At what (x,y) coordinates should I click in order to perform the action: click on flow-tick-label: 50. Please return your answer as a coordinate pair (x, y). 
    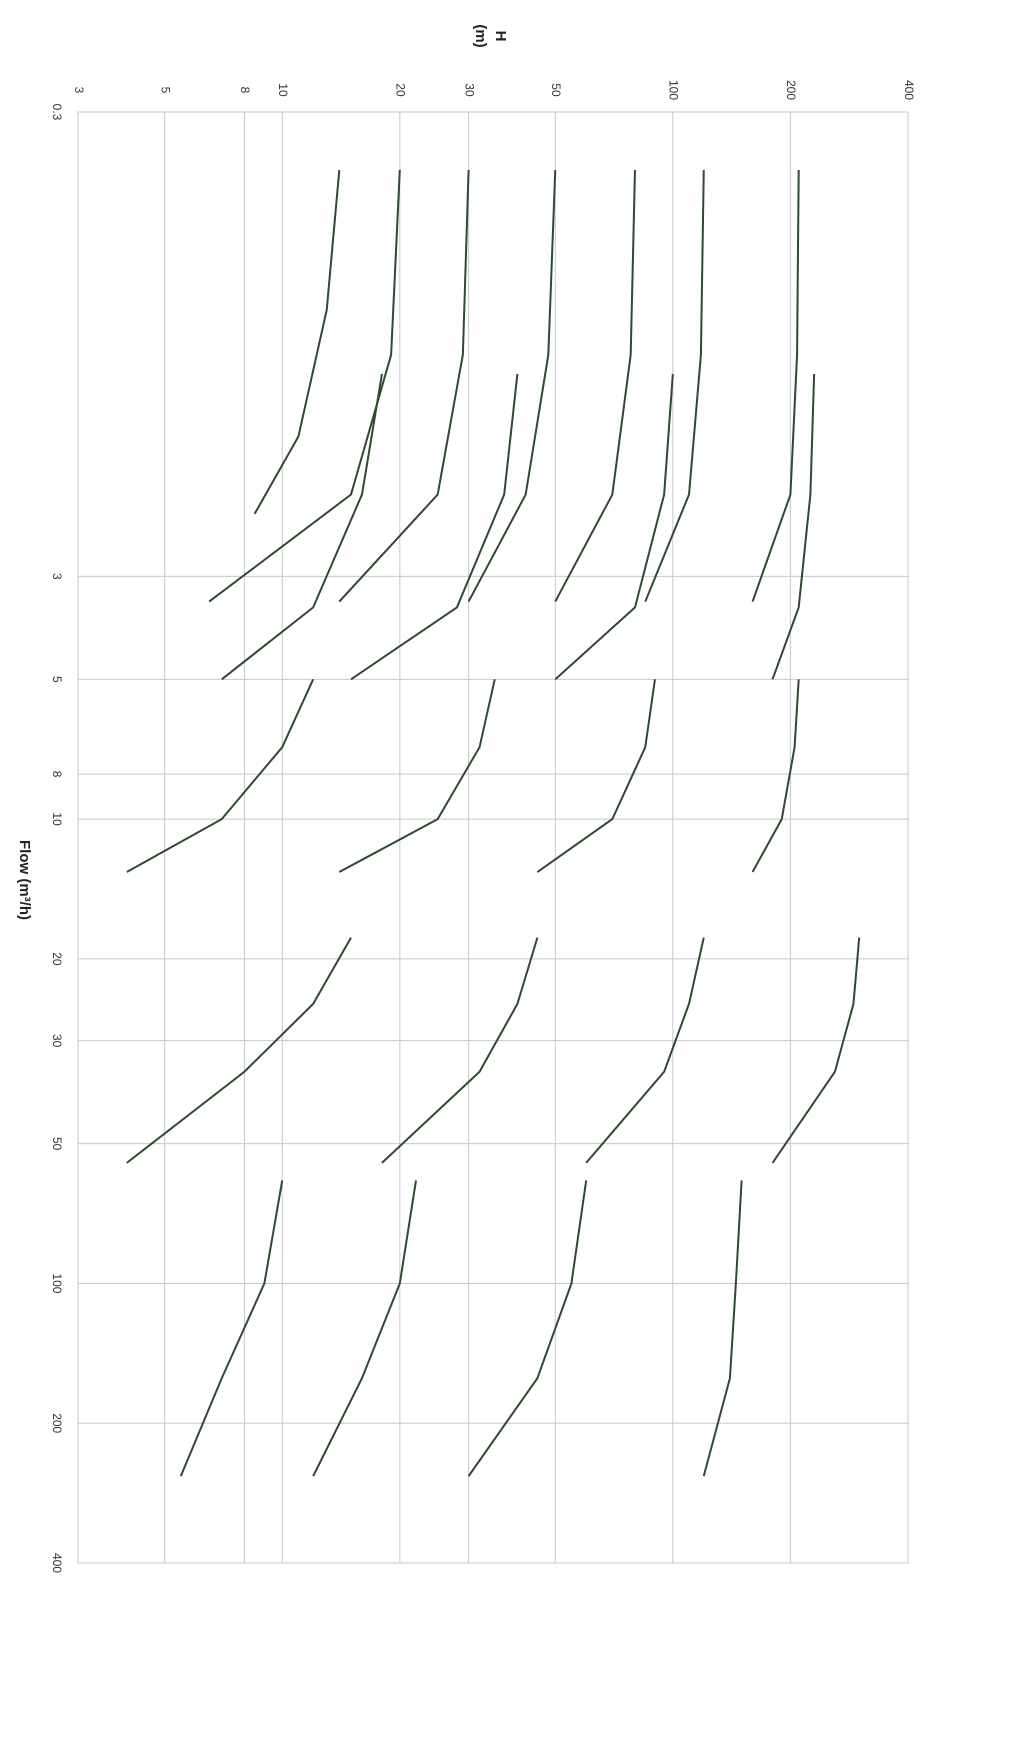
    Looking at the image, I should click on (57, 1144).